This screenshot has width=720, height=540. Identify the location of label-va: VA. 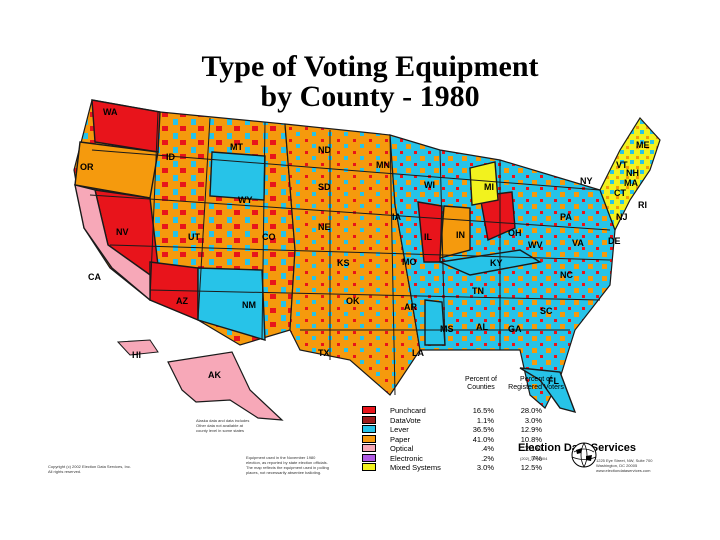
(578, 243).